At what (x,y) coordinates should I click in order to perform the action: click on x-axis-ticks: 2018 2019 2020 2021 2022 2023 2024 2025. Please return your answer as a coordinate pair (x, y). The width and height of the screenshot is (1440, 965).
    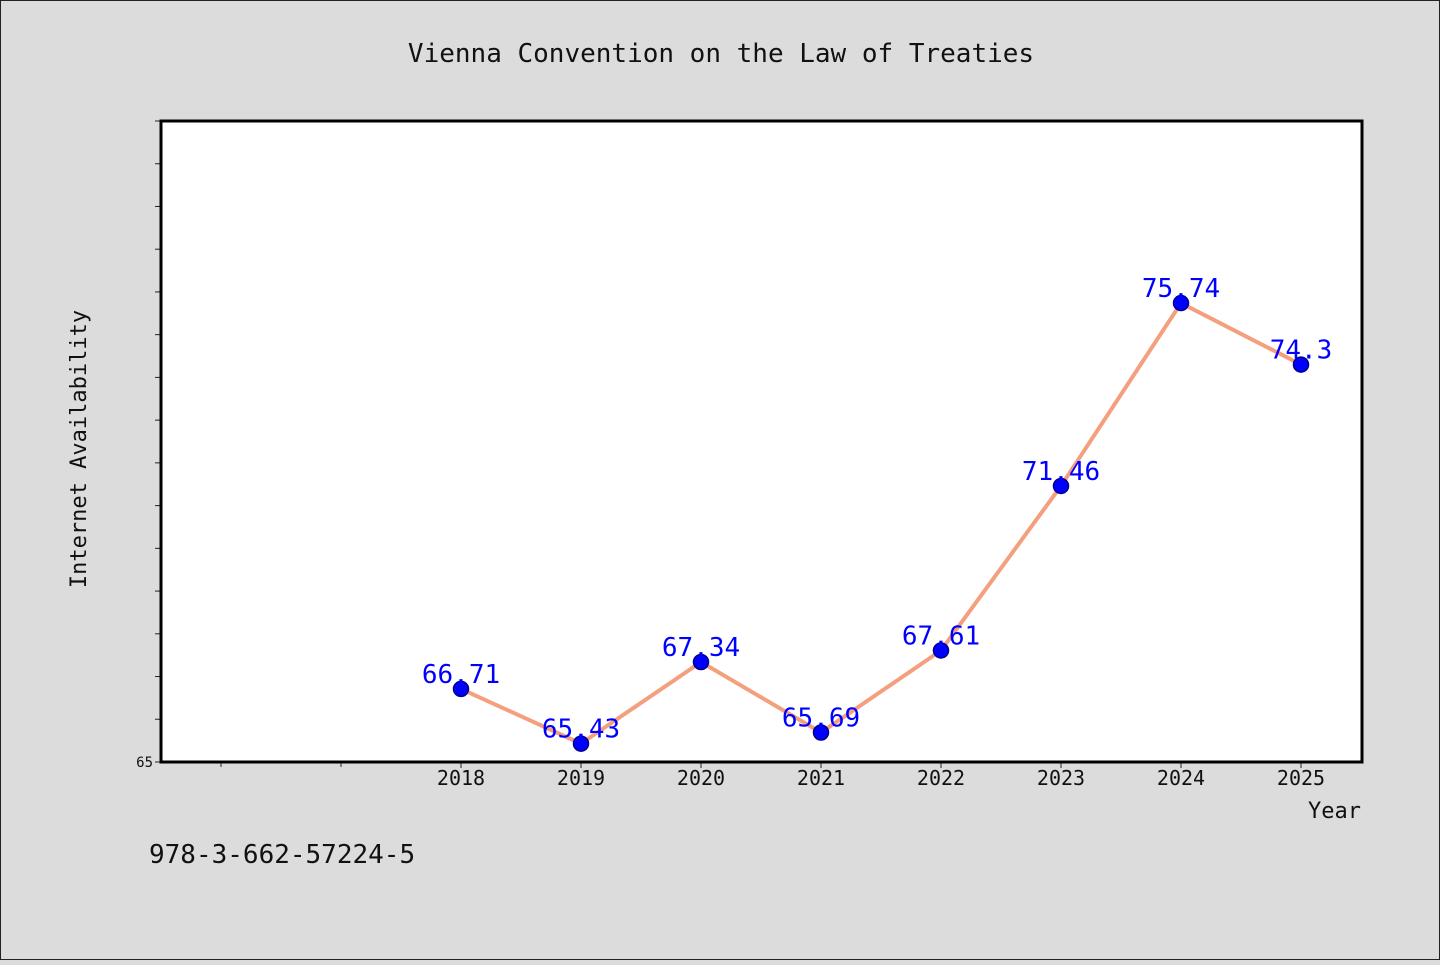
    Looking at the image, I should click on (772, 776).